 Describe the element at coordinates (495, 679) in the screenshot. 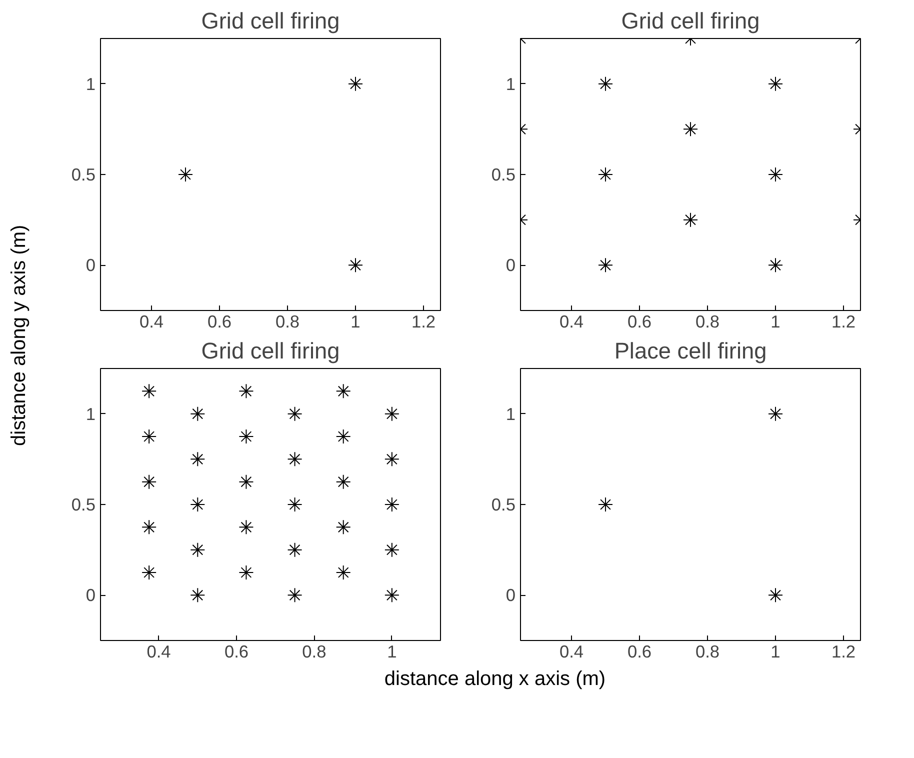

I see `x-axis-title: distance along x axis (m)` at that location.